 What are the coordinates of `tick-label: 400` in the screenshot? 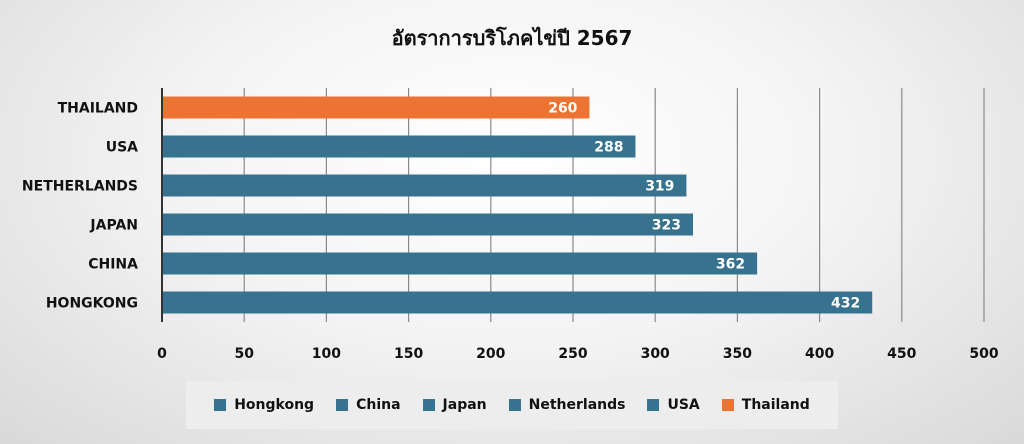 It's located at (819, 354).